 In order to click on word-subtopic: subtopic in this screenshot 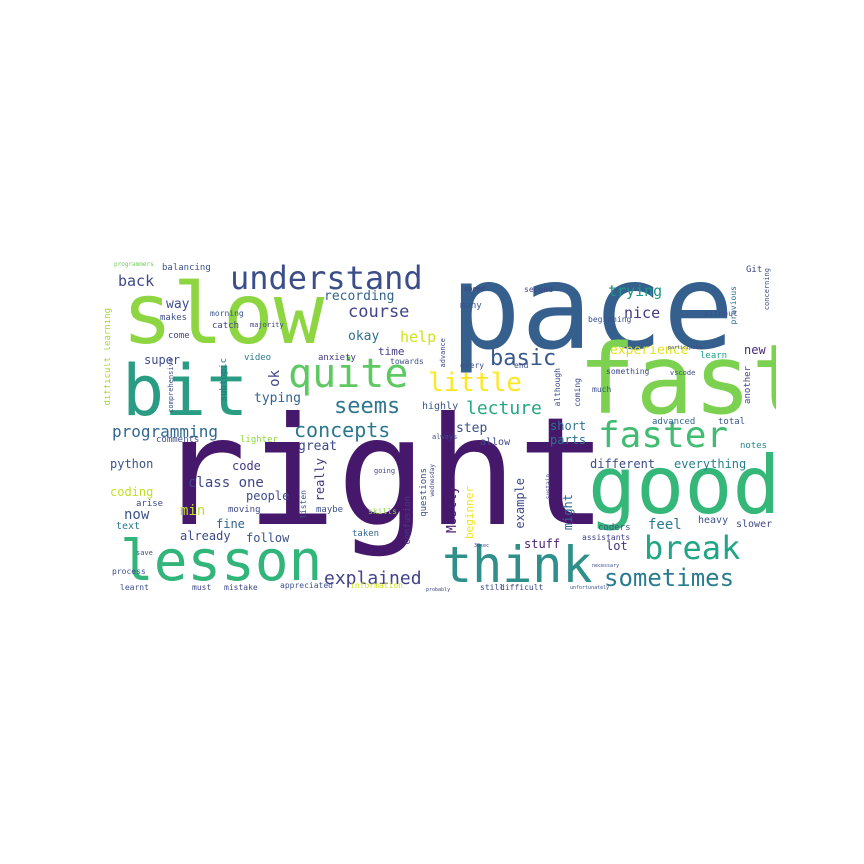, I will do `click(224, 380)`.